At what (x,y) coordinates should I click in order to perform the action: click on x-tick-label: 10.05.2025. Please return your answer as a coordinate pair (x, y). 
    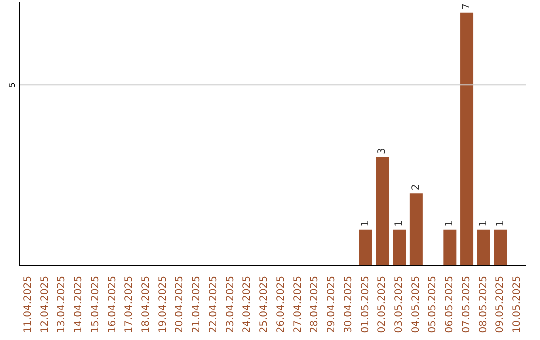
    Looking at the image, I should click on (518, 305).